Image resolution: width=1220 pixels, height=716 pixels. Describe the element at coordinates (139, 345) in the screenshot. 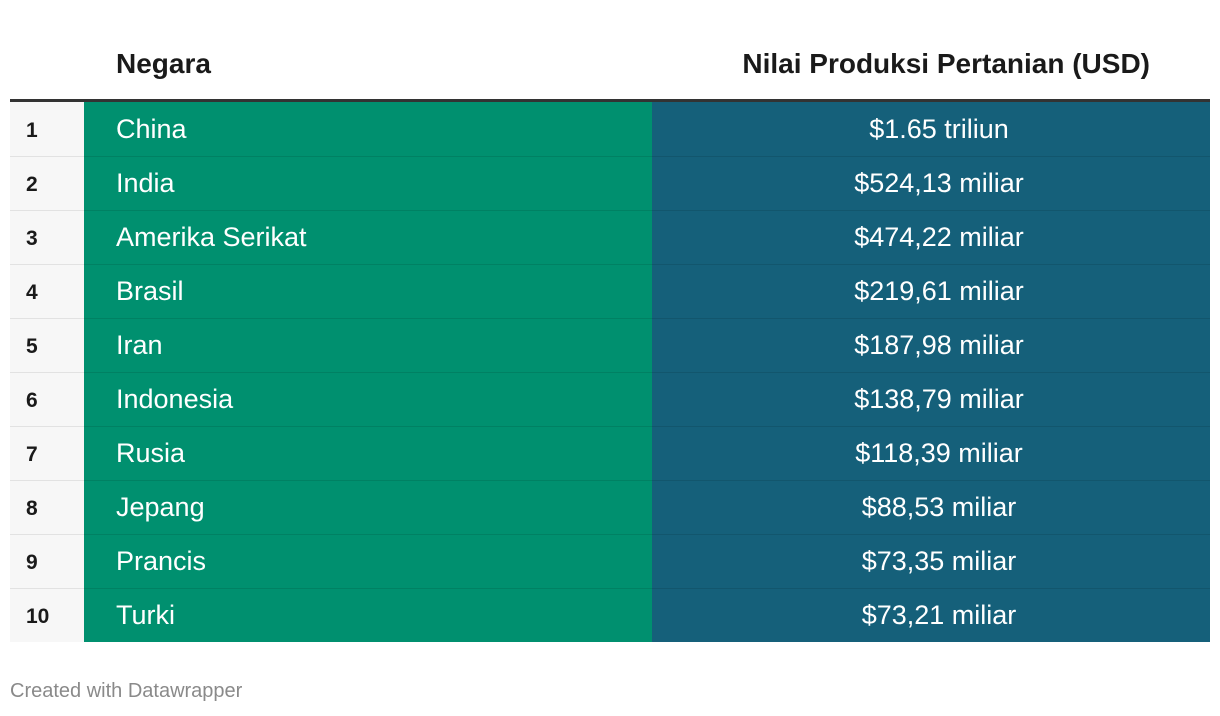

I see `country-label: Iran` at that location.